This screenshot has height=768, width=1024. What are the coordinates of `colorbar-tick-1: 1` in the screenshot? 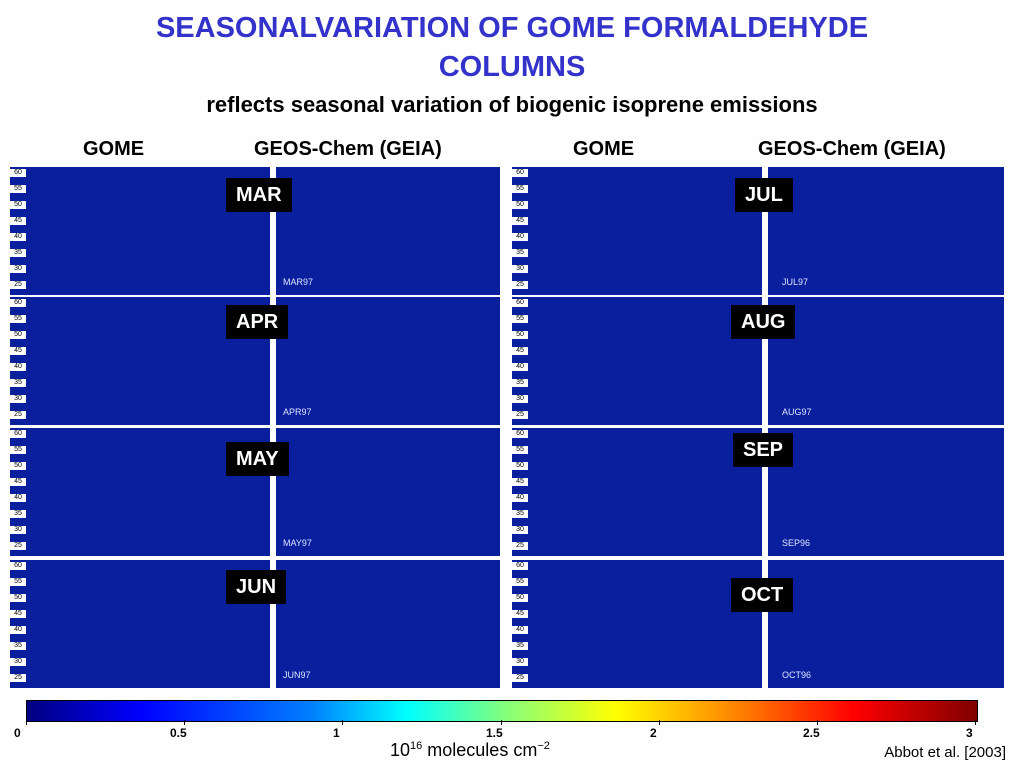 It's located at (336, 733).